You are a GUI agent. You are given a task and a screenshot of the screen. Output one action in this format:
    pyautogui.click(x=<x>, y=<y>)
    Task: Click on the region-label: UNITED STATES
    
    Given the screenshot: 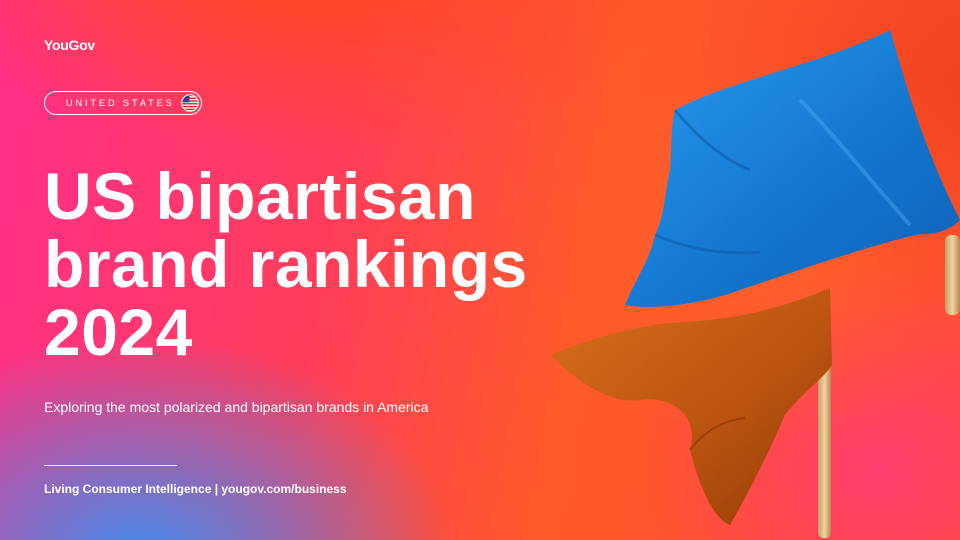 What is the action you would take?
    pyautogui.click(x=120, y=103)
    